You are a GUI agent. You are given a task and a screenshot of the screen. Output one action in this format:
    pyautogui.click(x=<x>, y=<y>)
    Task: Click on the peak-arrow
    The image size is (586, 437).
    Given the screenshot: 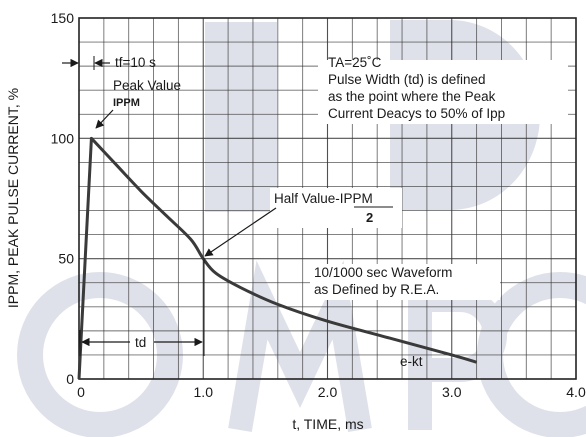 What is the action you would take?
    pyautogui.click(x=104, y=119)
    